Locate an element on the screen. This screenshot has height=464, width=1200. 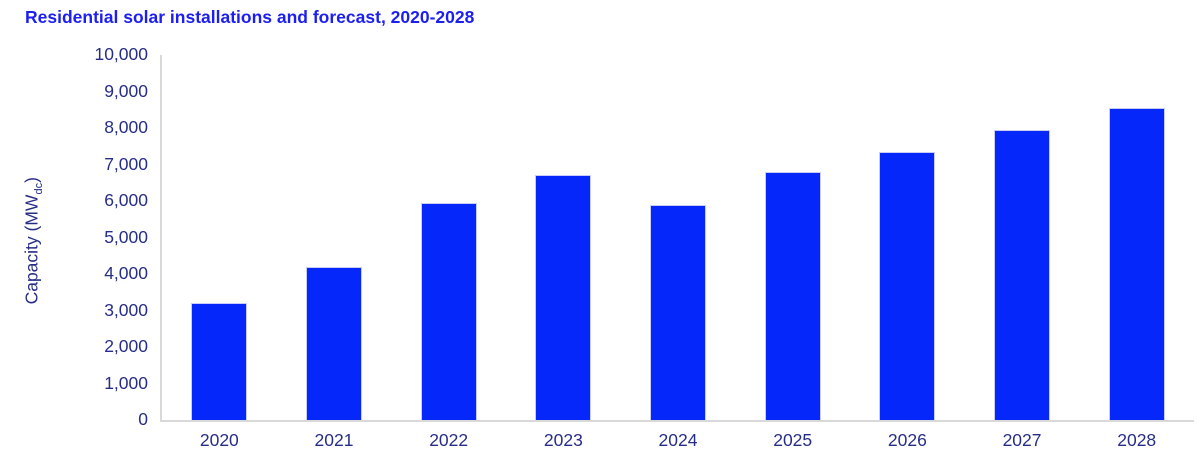
y-axis-tick-label: 3,000 is located at coordinates (126, 309).